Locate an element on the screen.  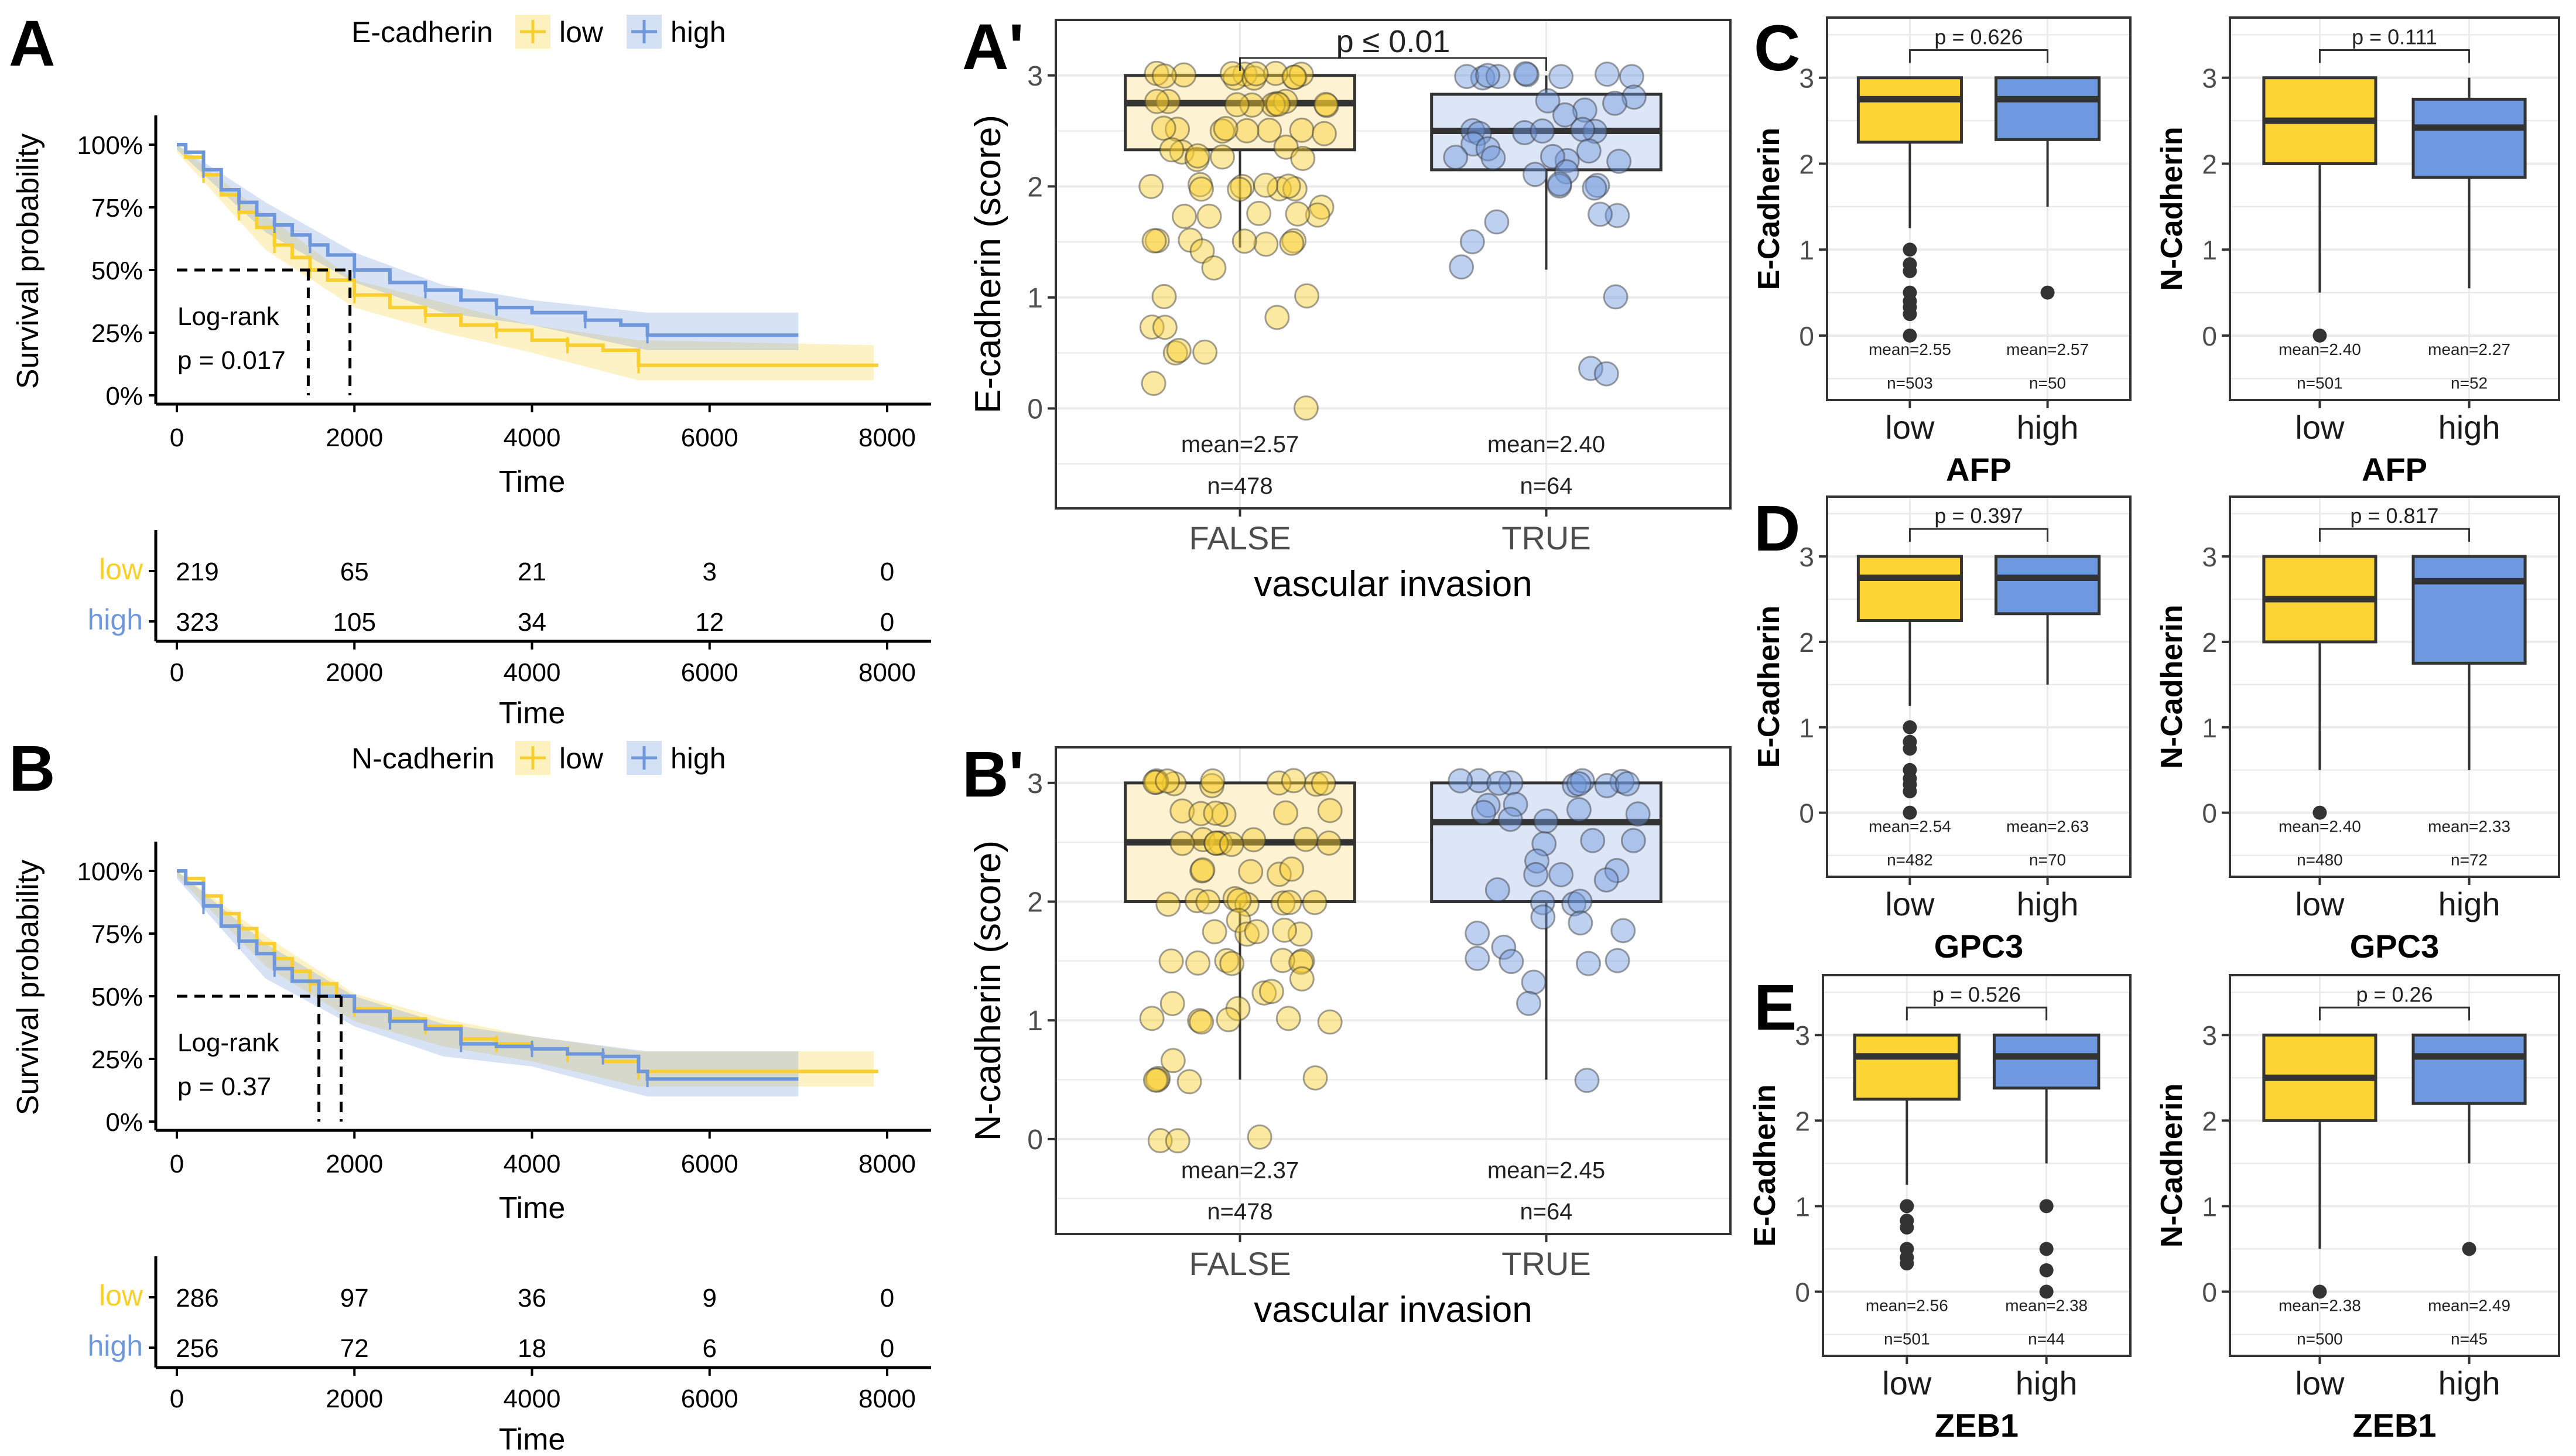
y-tick-label: 2 is located at coordinates (2209, 164).